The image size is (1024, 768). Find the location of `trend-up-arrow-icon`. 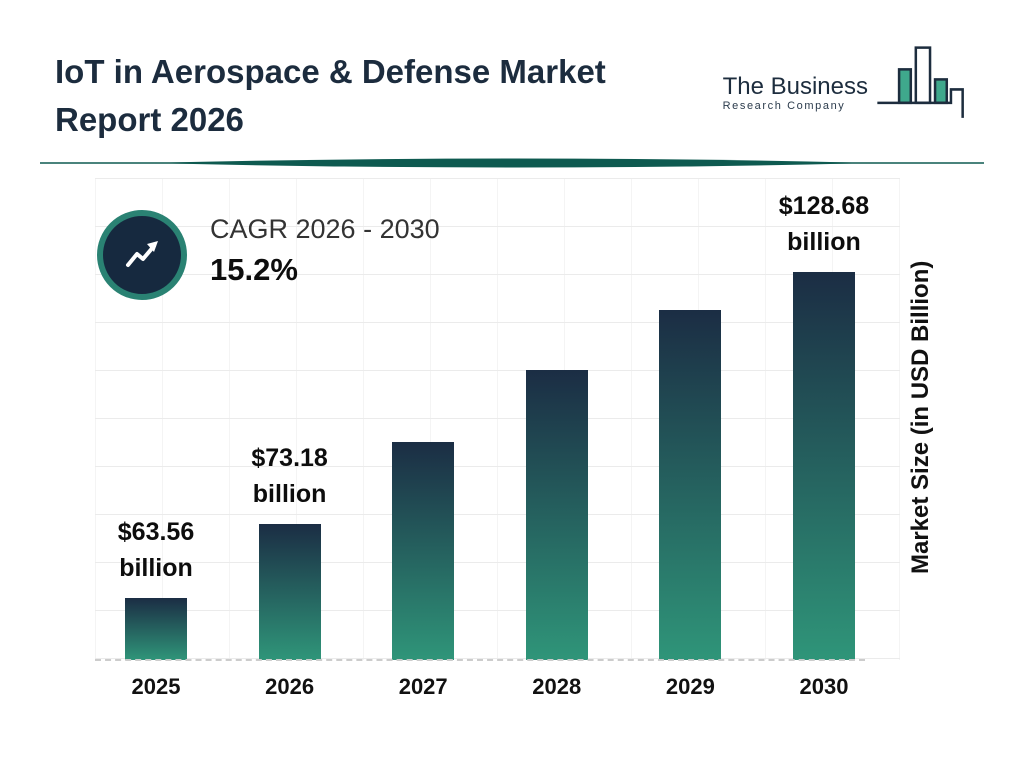

trend-up-arrow-icon is located at coordinates (142, 254).